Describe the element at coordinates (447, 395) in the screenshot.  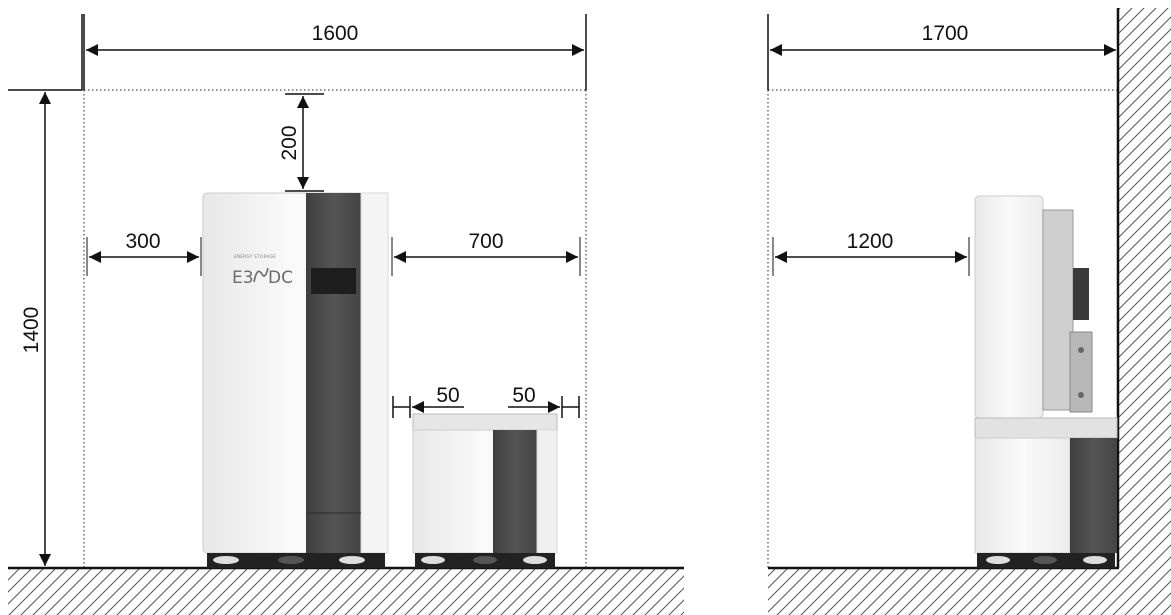
I see `gap-left-label: 50` at that location.